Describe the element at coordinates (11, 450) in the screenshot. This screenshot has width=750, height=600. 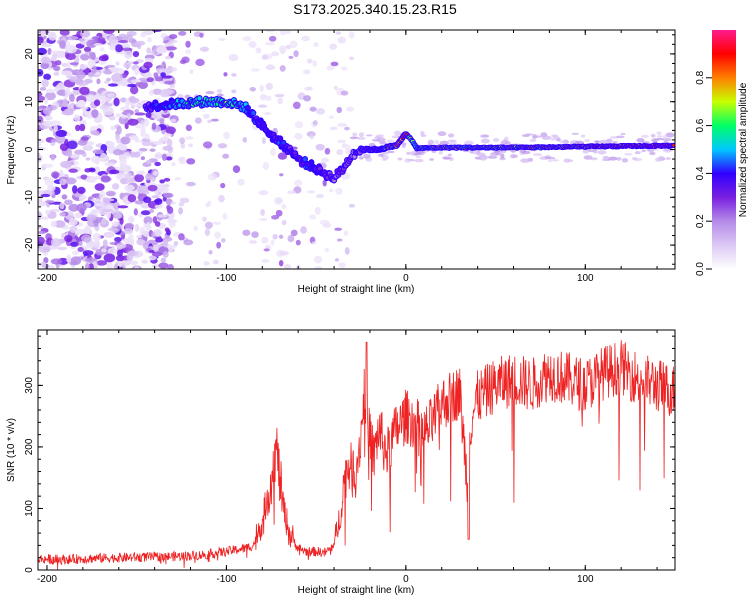
I see `snr-y-label: SNR (10 * v/v)` at that location.